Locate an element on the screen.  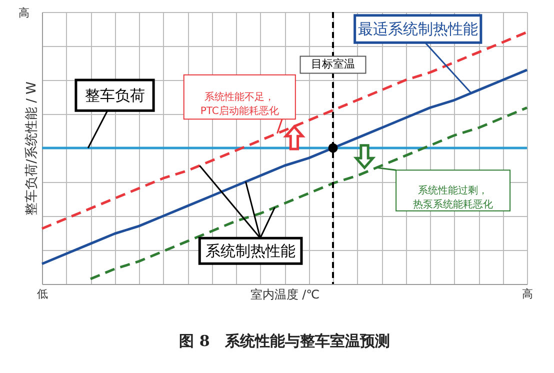
annotation: 整车负荷 is located at coordinates (114, 95).